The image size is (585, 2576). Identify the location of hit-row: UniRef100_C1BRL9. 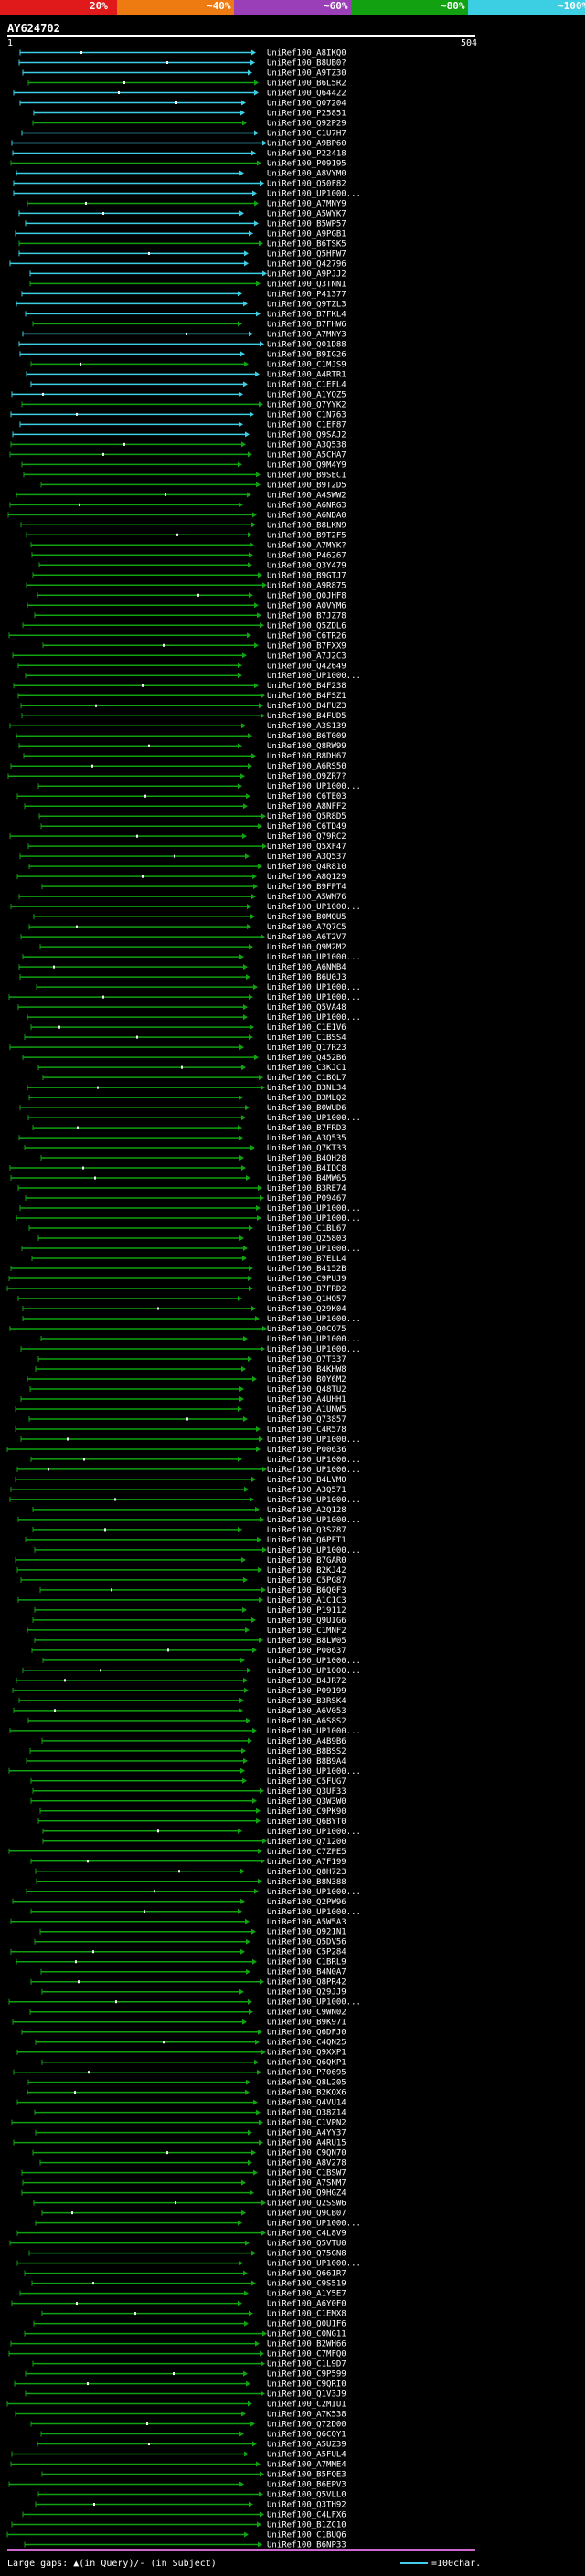
(181, 1962).